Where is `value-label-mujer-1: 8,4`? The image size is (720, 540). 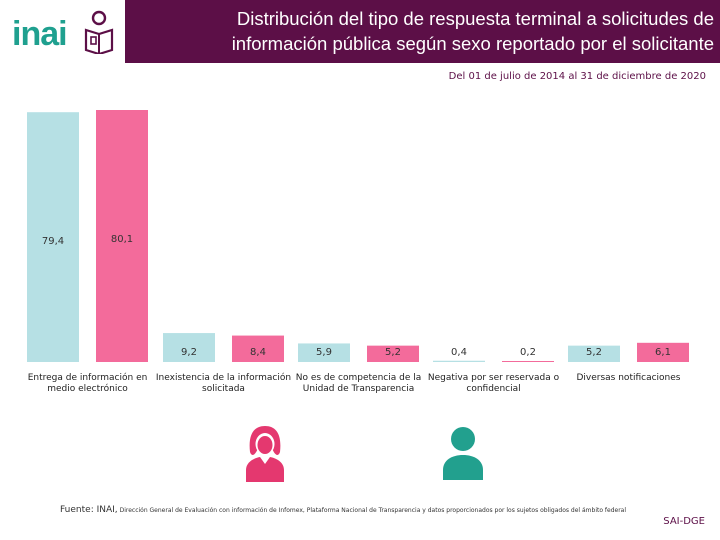
value-label-mujer-1: 8,4 is located at coordinates (258, 352).